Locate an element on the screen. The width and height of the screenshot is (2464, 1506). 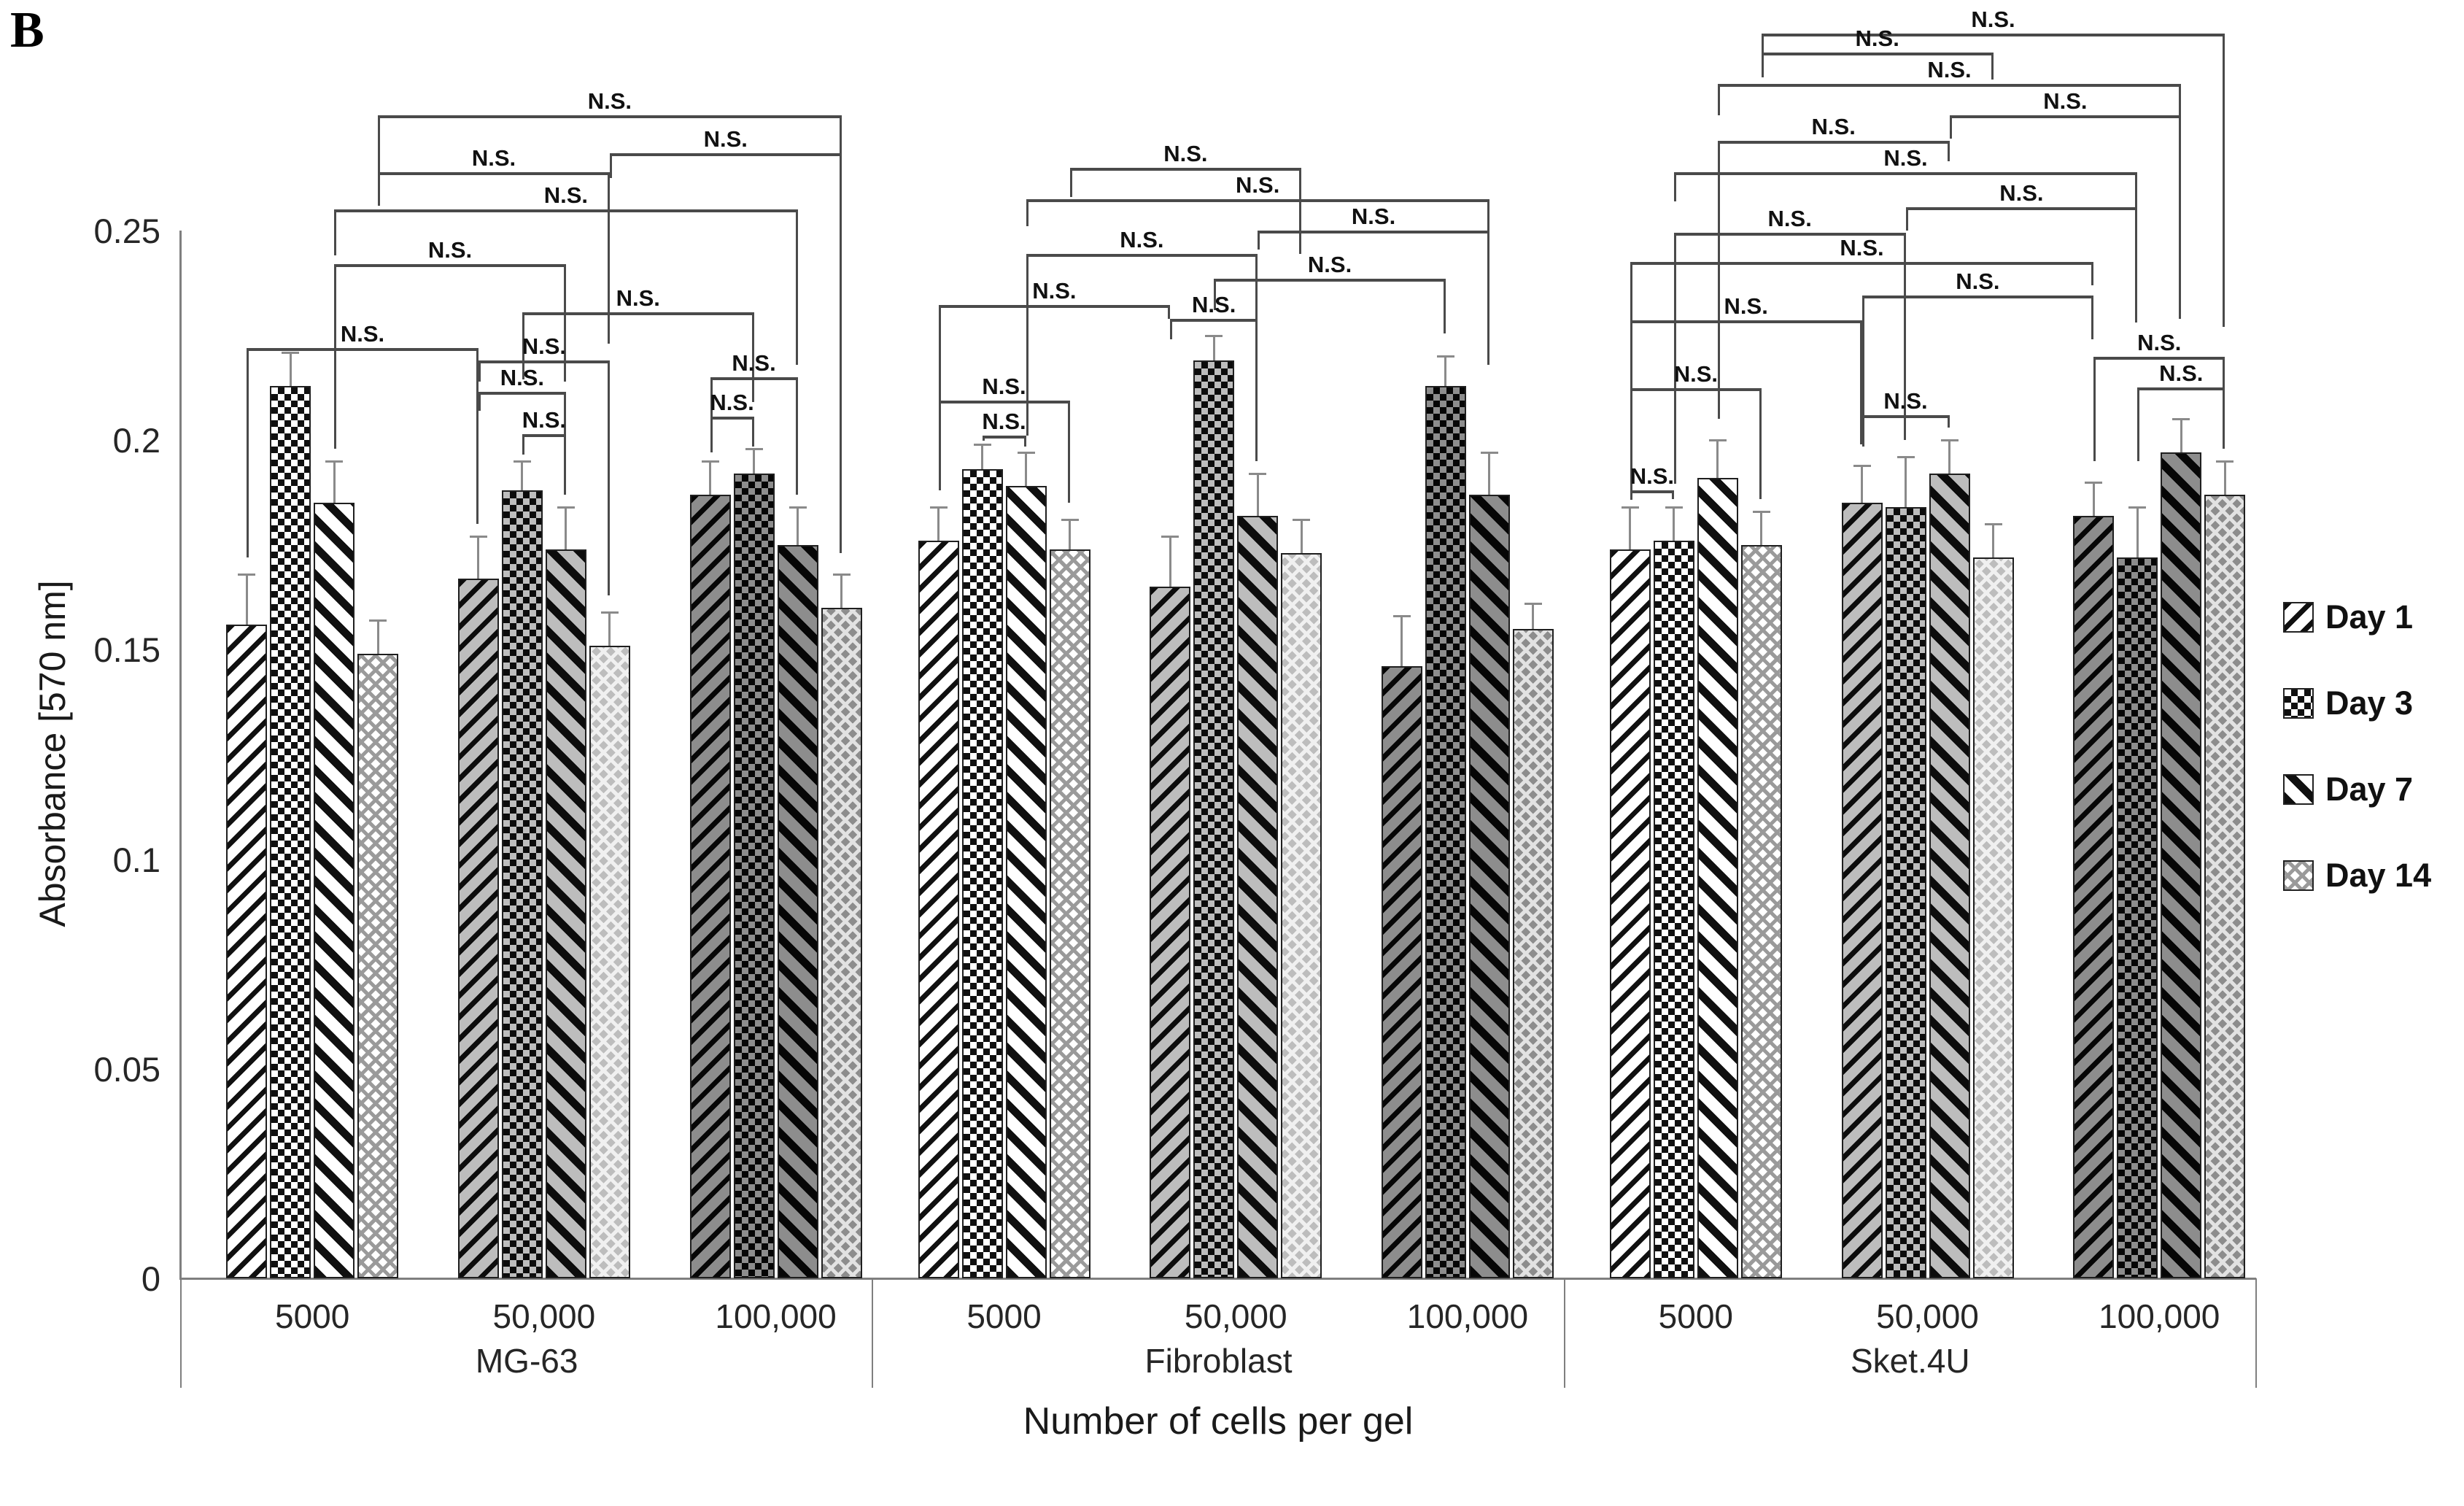
group-label: Fibroblast is located at coordinates (1218, 1361).